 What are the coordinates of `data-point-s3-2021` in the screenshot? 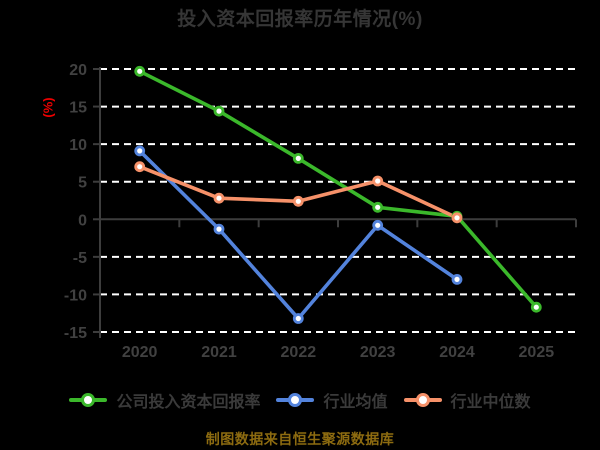 It's located at (219, 198).